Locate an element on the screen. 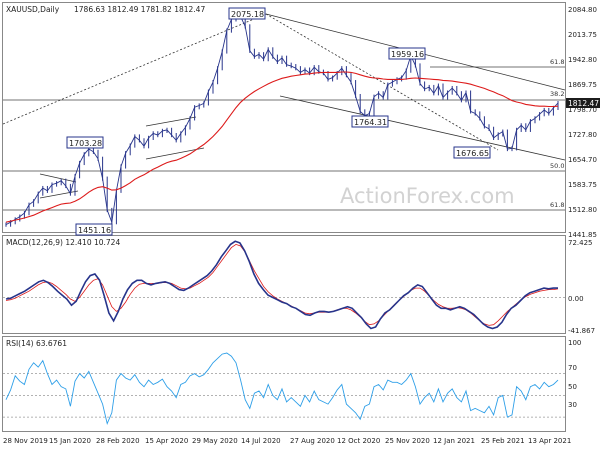 The height and width of the screenshot is (450, 600). date-label: 29 May 2020 is located at coordinates (215, 441).